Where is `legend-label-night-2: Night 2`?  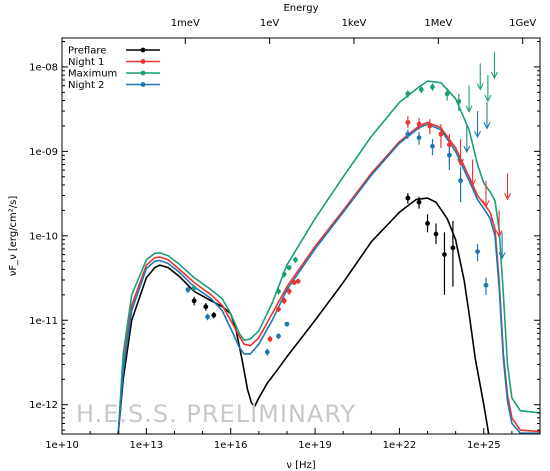
legend-label-night-2: Night 2 is located at coordinates (86, 85).